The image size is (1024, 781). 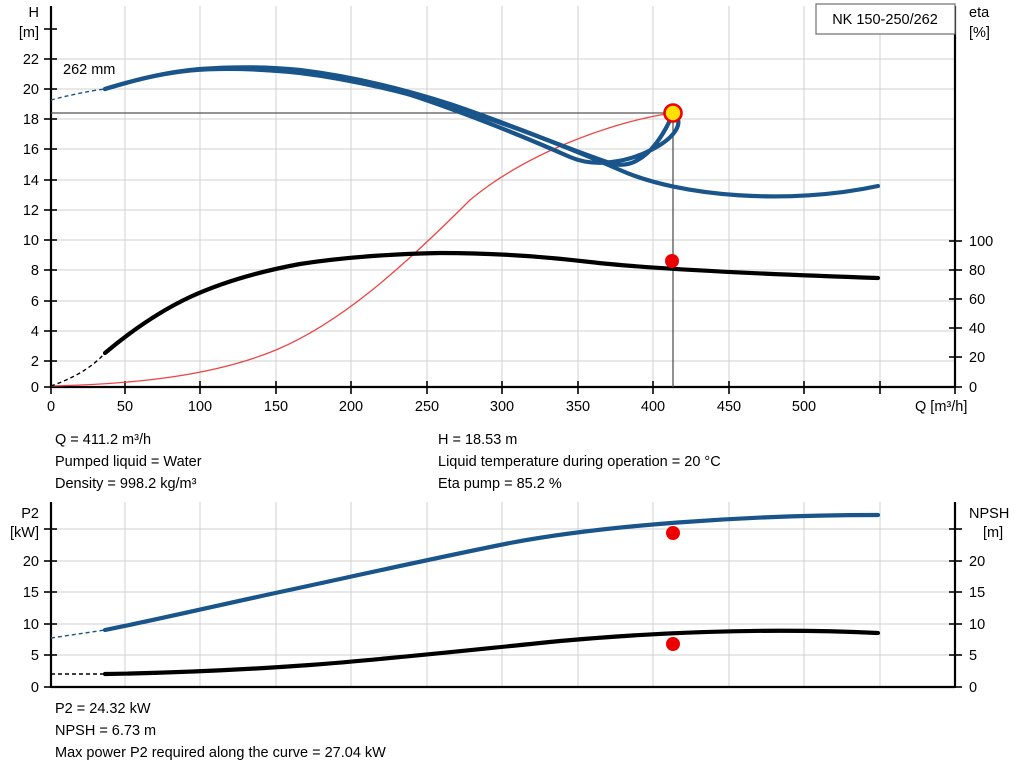 I want to click on tick-eta-60: 60, so click(x=977, y=300).